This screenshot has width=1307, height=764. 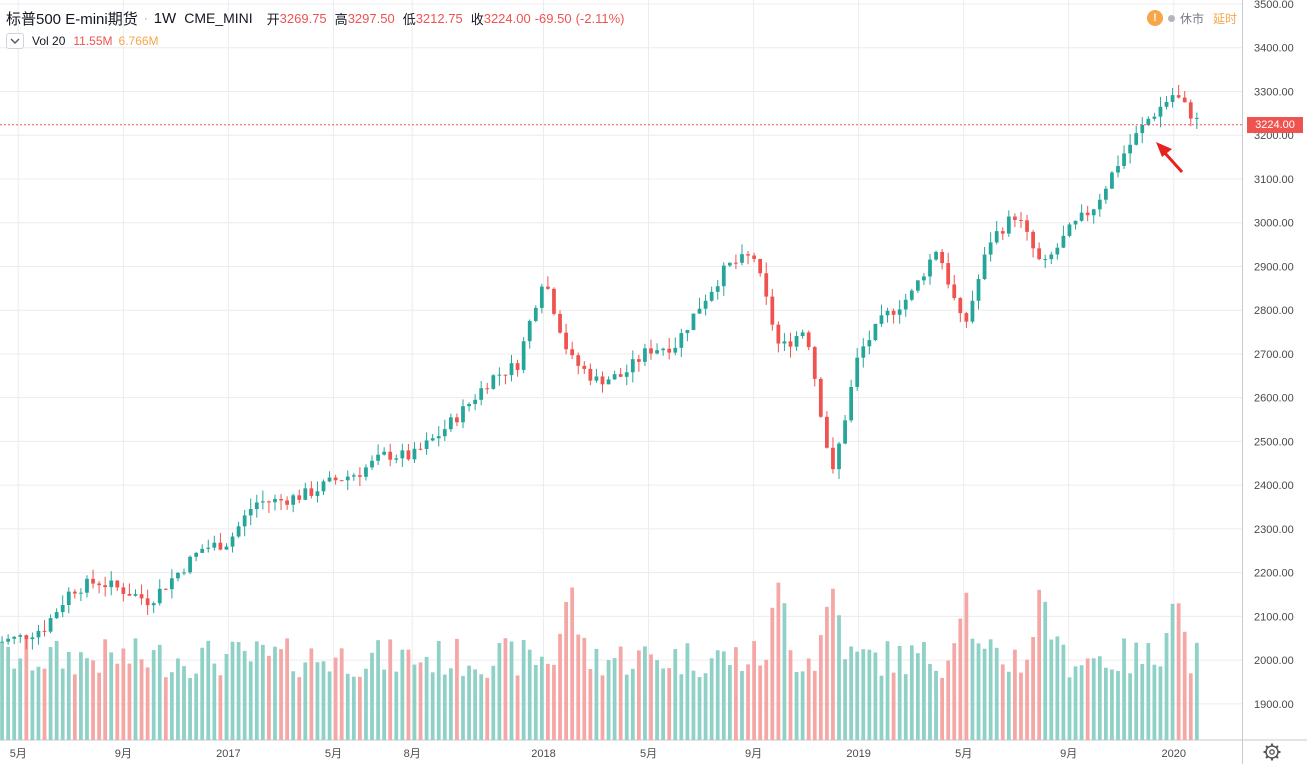 I want to click on price-tick-label: 2900.00, so click(x=1274, y=267).